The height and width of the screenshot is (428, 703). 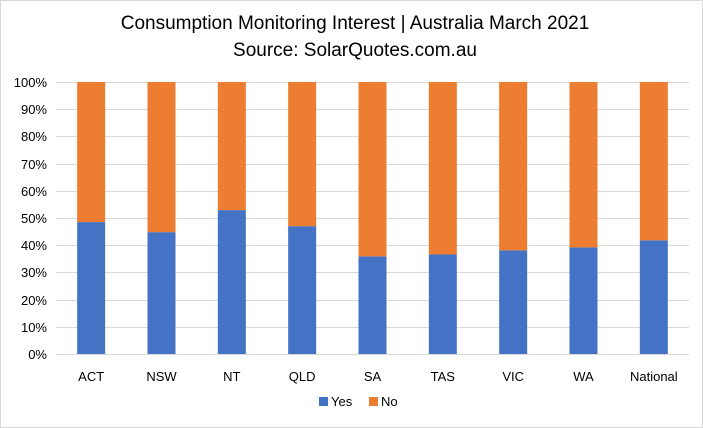 What do you see at coordinates (653, 297) in the screenshot?
I see `bar-yes-national` at bounding box center [653, 297].